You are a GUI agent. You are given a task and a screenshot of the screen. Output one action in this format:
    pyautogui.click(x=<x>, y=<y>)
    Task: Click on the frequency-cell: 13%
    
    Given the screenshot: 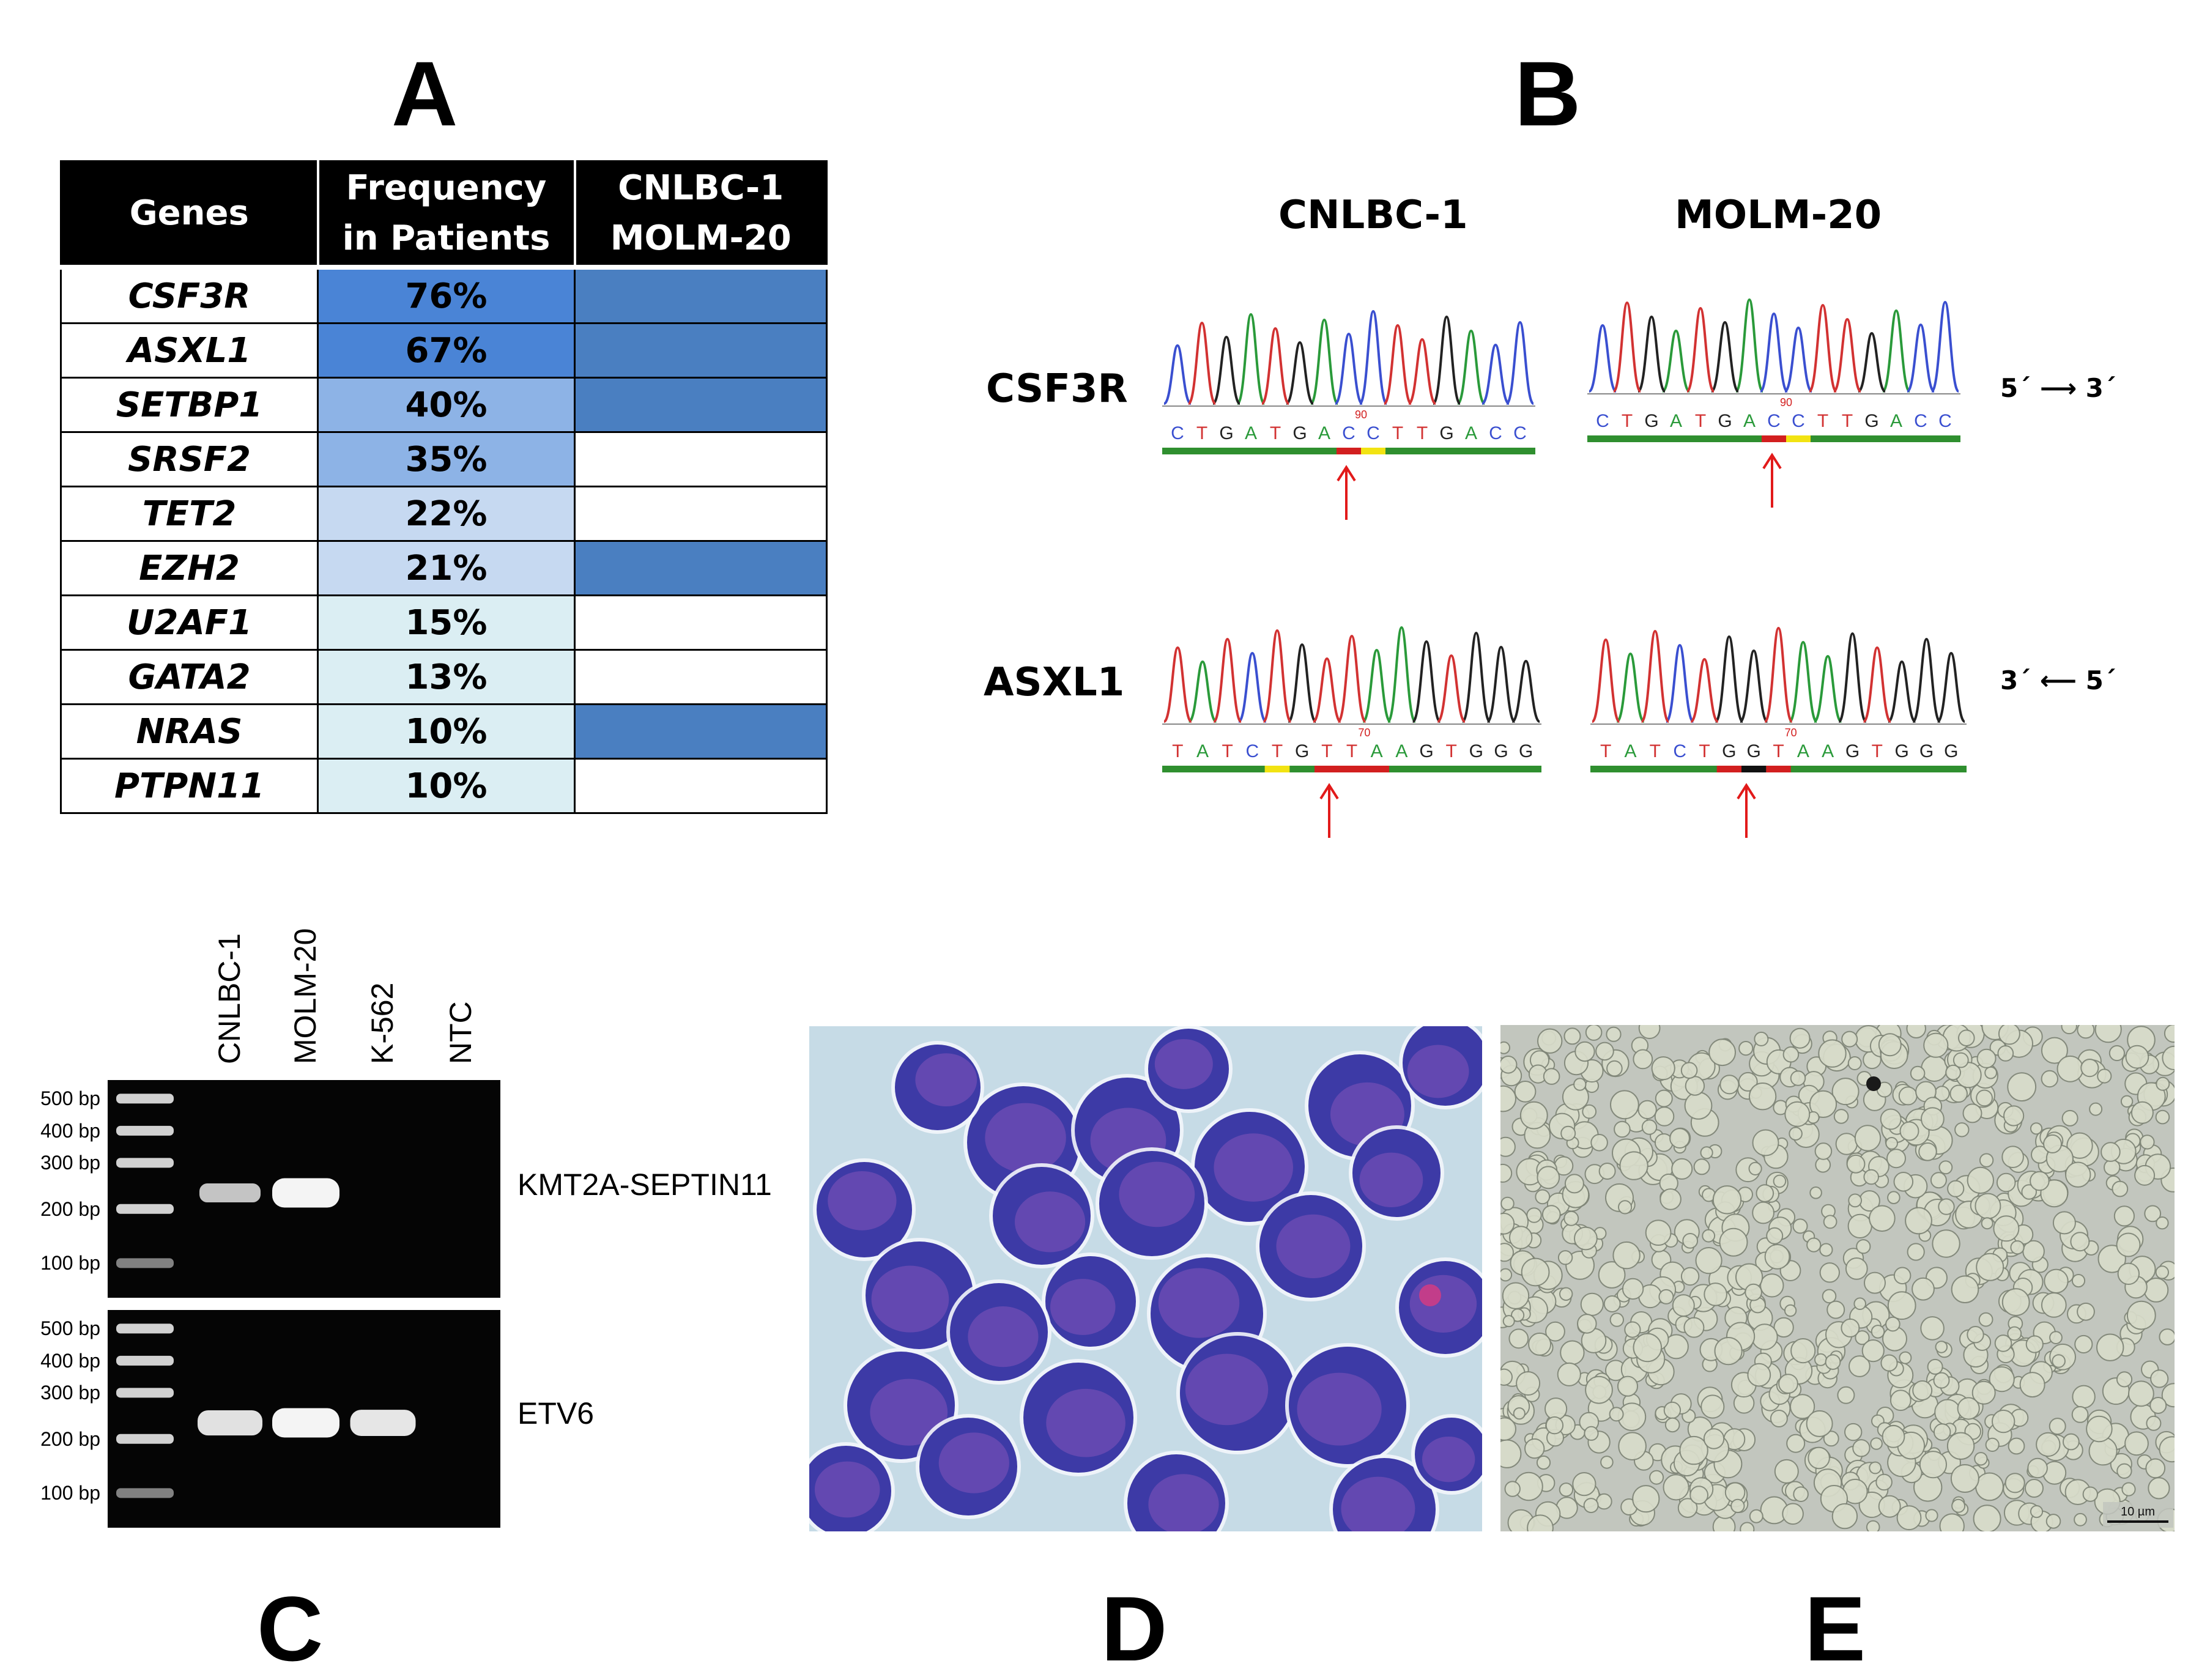 What is the action you would take?
    pyautogui.click(x=446, y=677)
    